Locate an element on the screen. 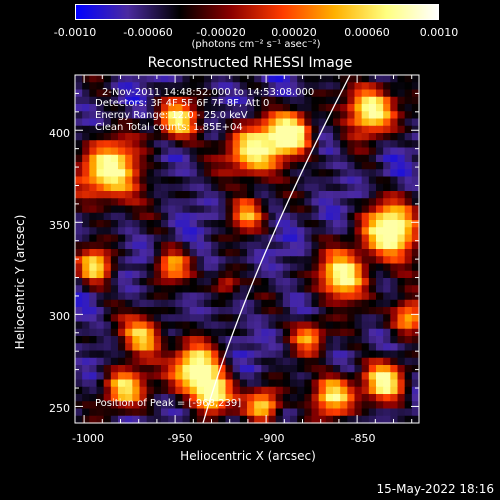 The height and width of the screenshot is (500, 500). plot-title: Reconstructed RHESSI Image is located at coordinates (250, 63).